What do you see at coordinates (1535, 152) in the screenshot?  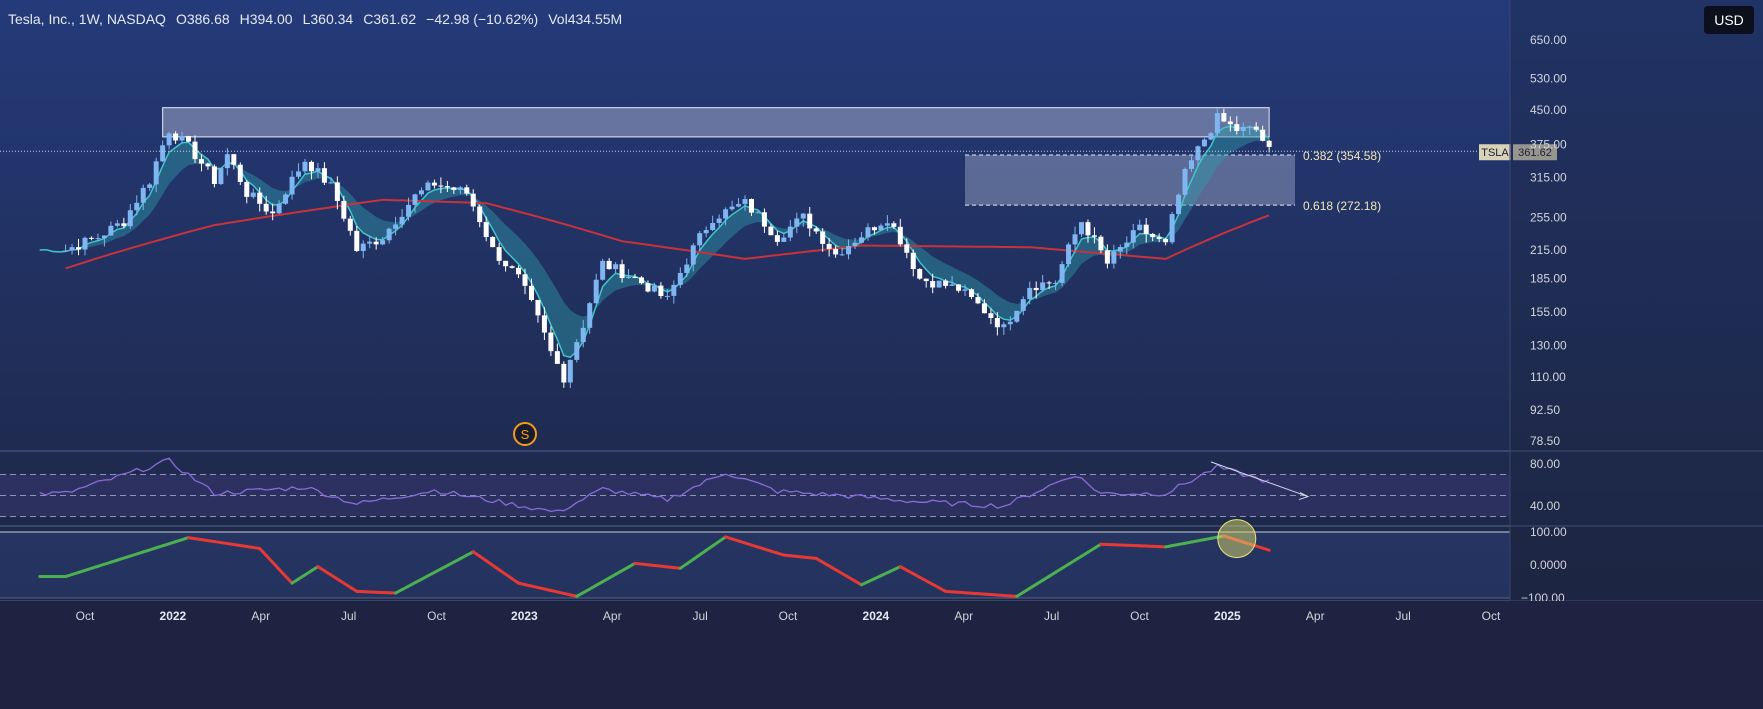 I see `last-price-tag` at bounding box center [1535, 152].